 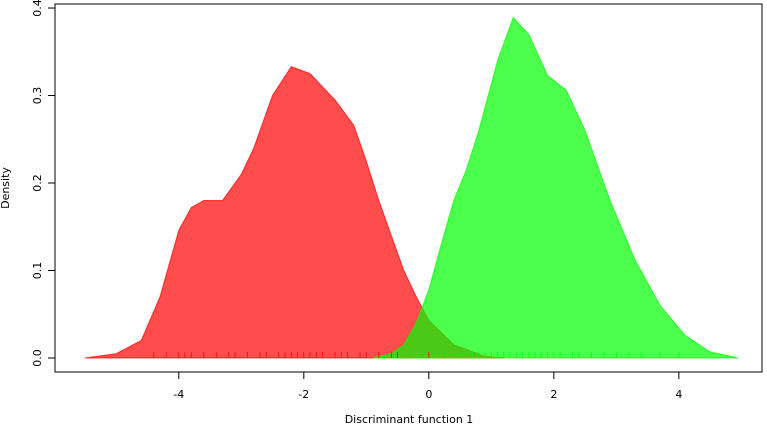 I want to click on y-tick-label: 0.1, so click(x=37, y=271).